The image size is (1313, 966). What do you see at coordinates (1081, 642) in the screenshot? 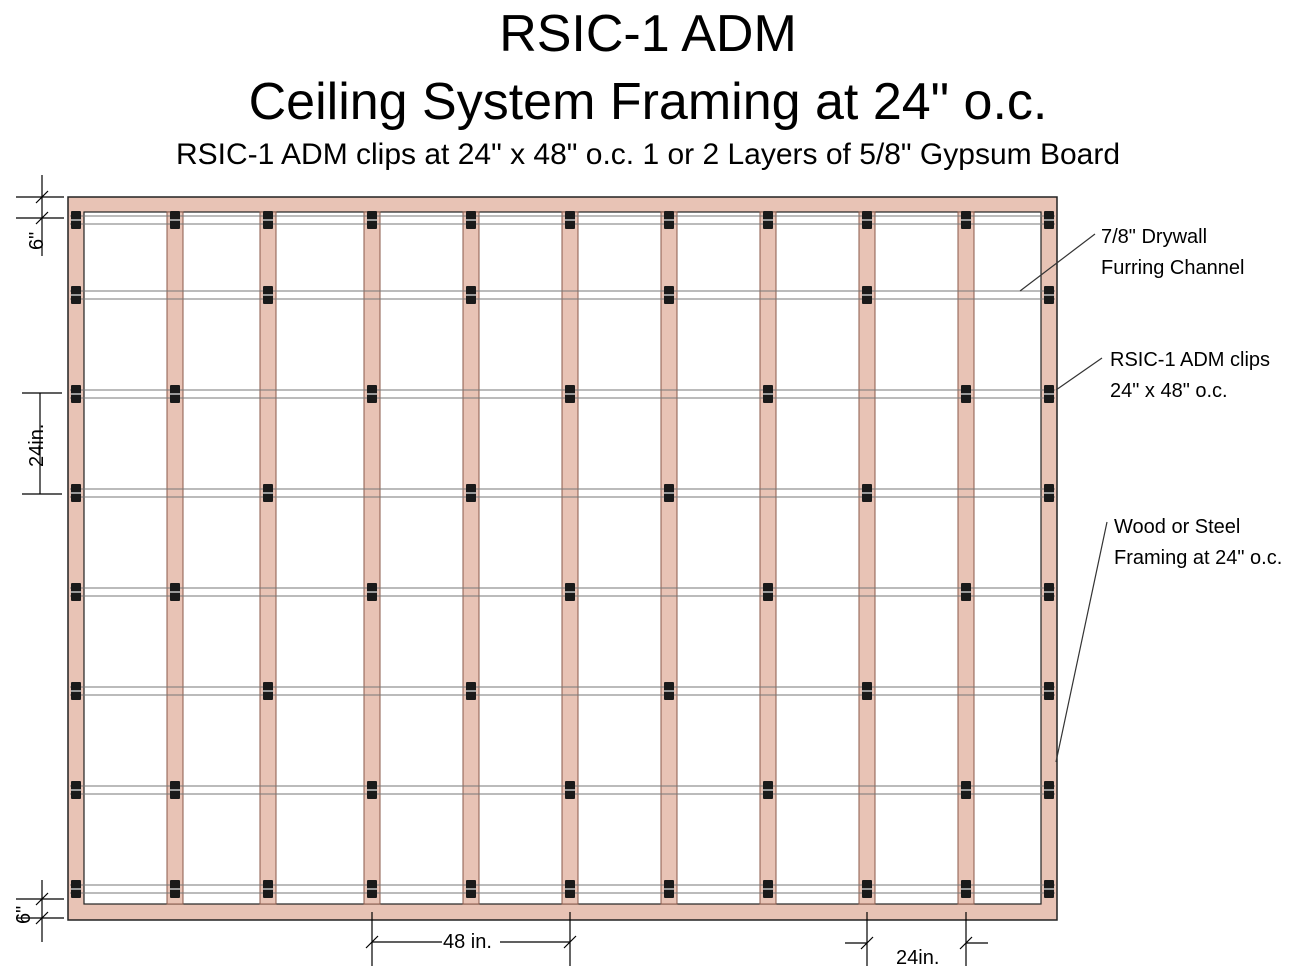
I see `framing-leader` at bounding box center [1081, 642].